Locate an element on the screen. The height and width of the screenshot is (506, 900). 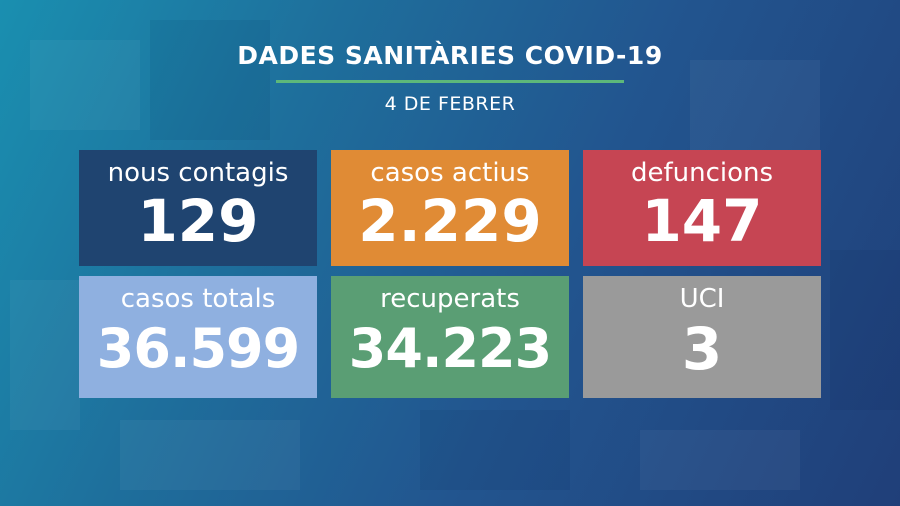
tile-label: casos actius is located at coordinates (450, 173).